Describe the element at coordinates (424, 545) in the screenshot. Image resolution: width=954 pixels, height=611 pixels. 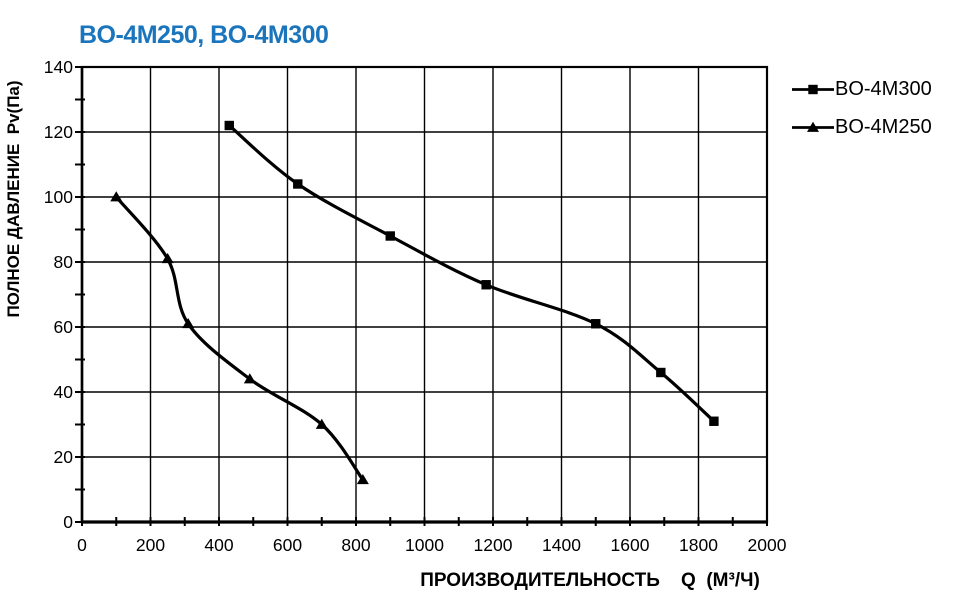
I see `x-tick-label: 1000` at that location.